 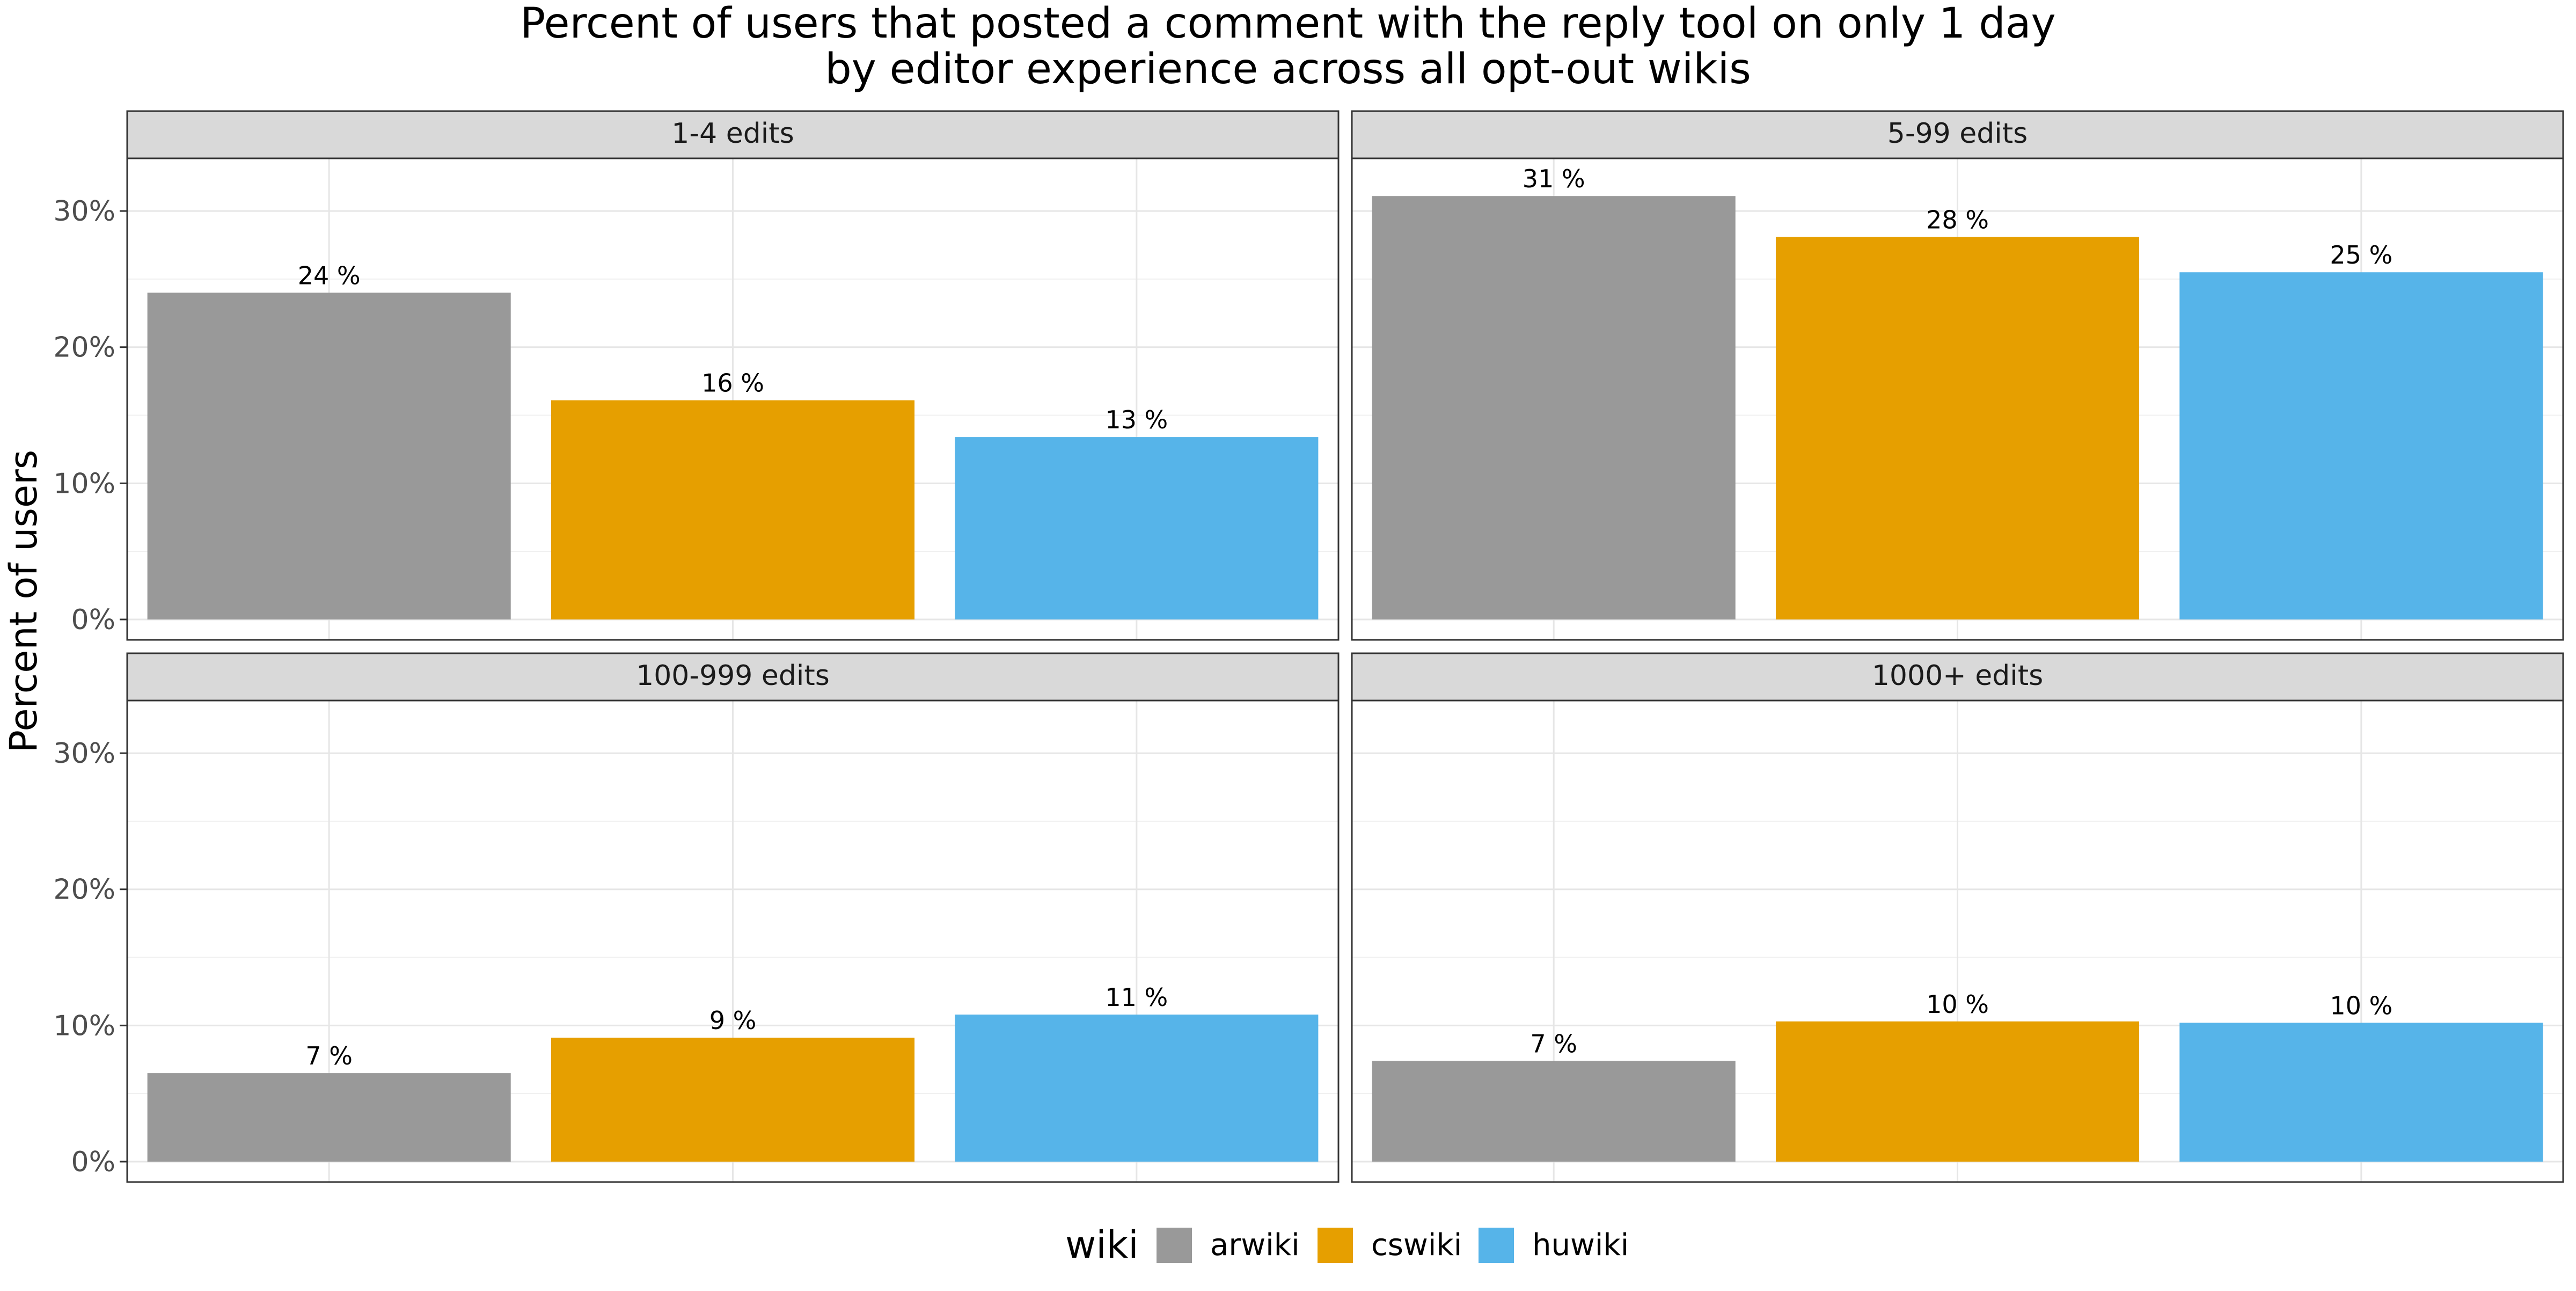 What do you see at coordinates (733, 1021) in the screenshot?
I see `bar-value-label: 9 %` at bounding box center [733, 1021].